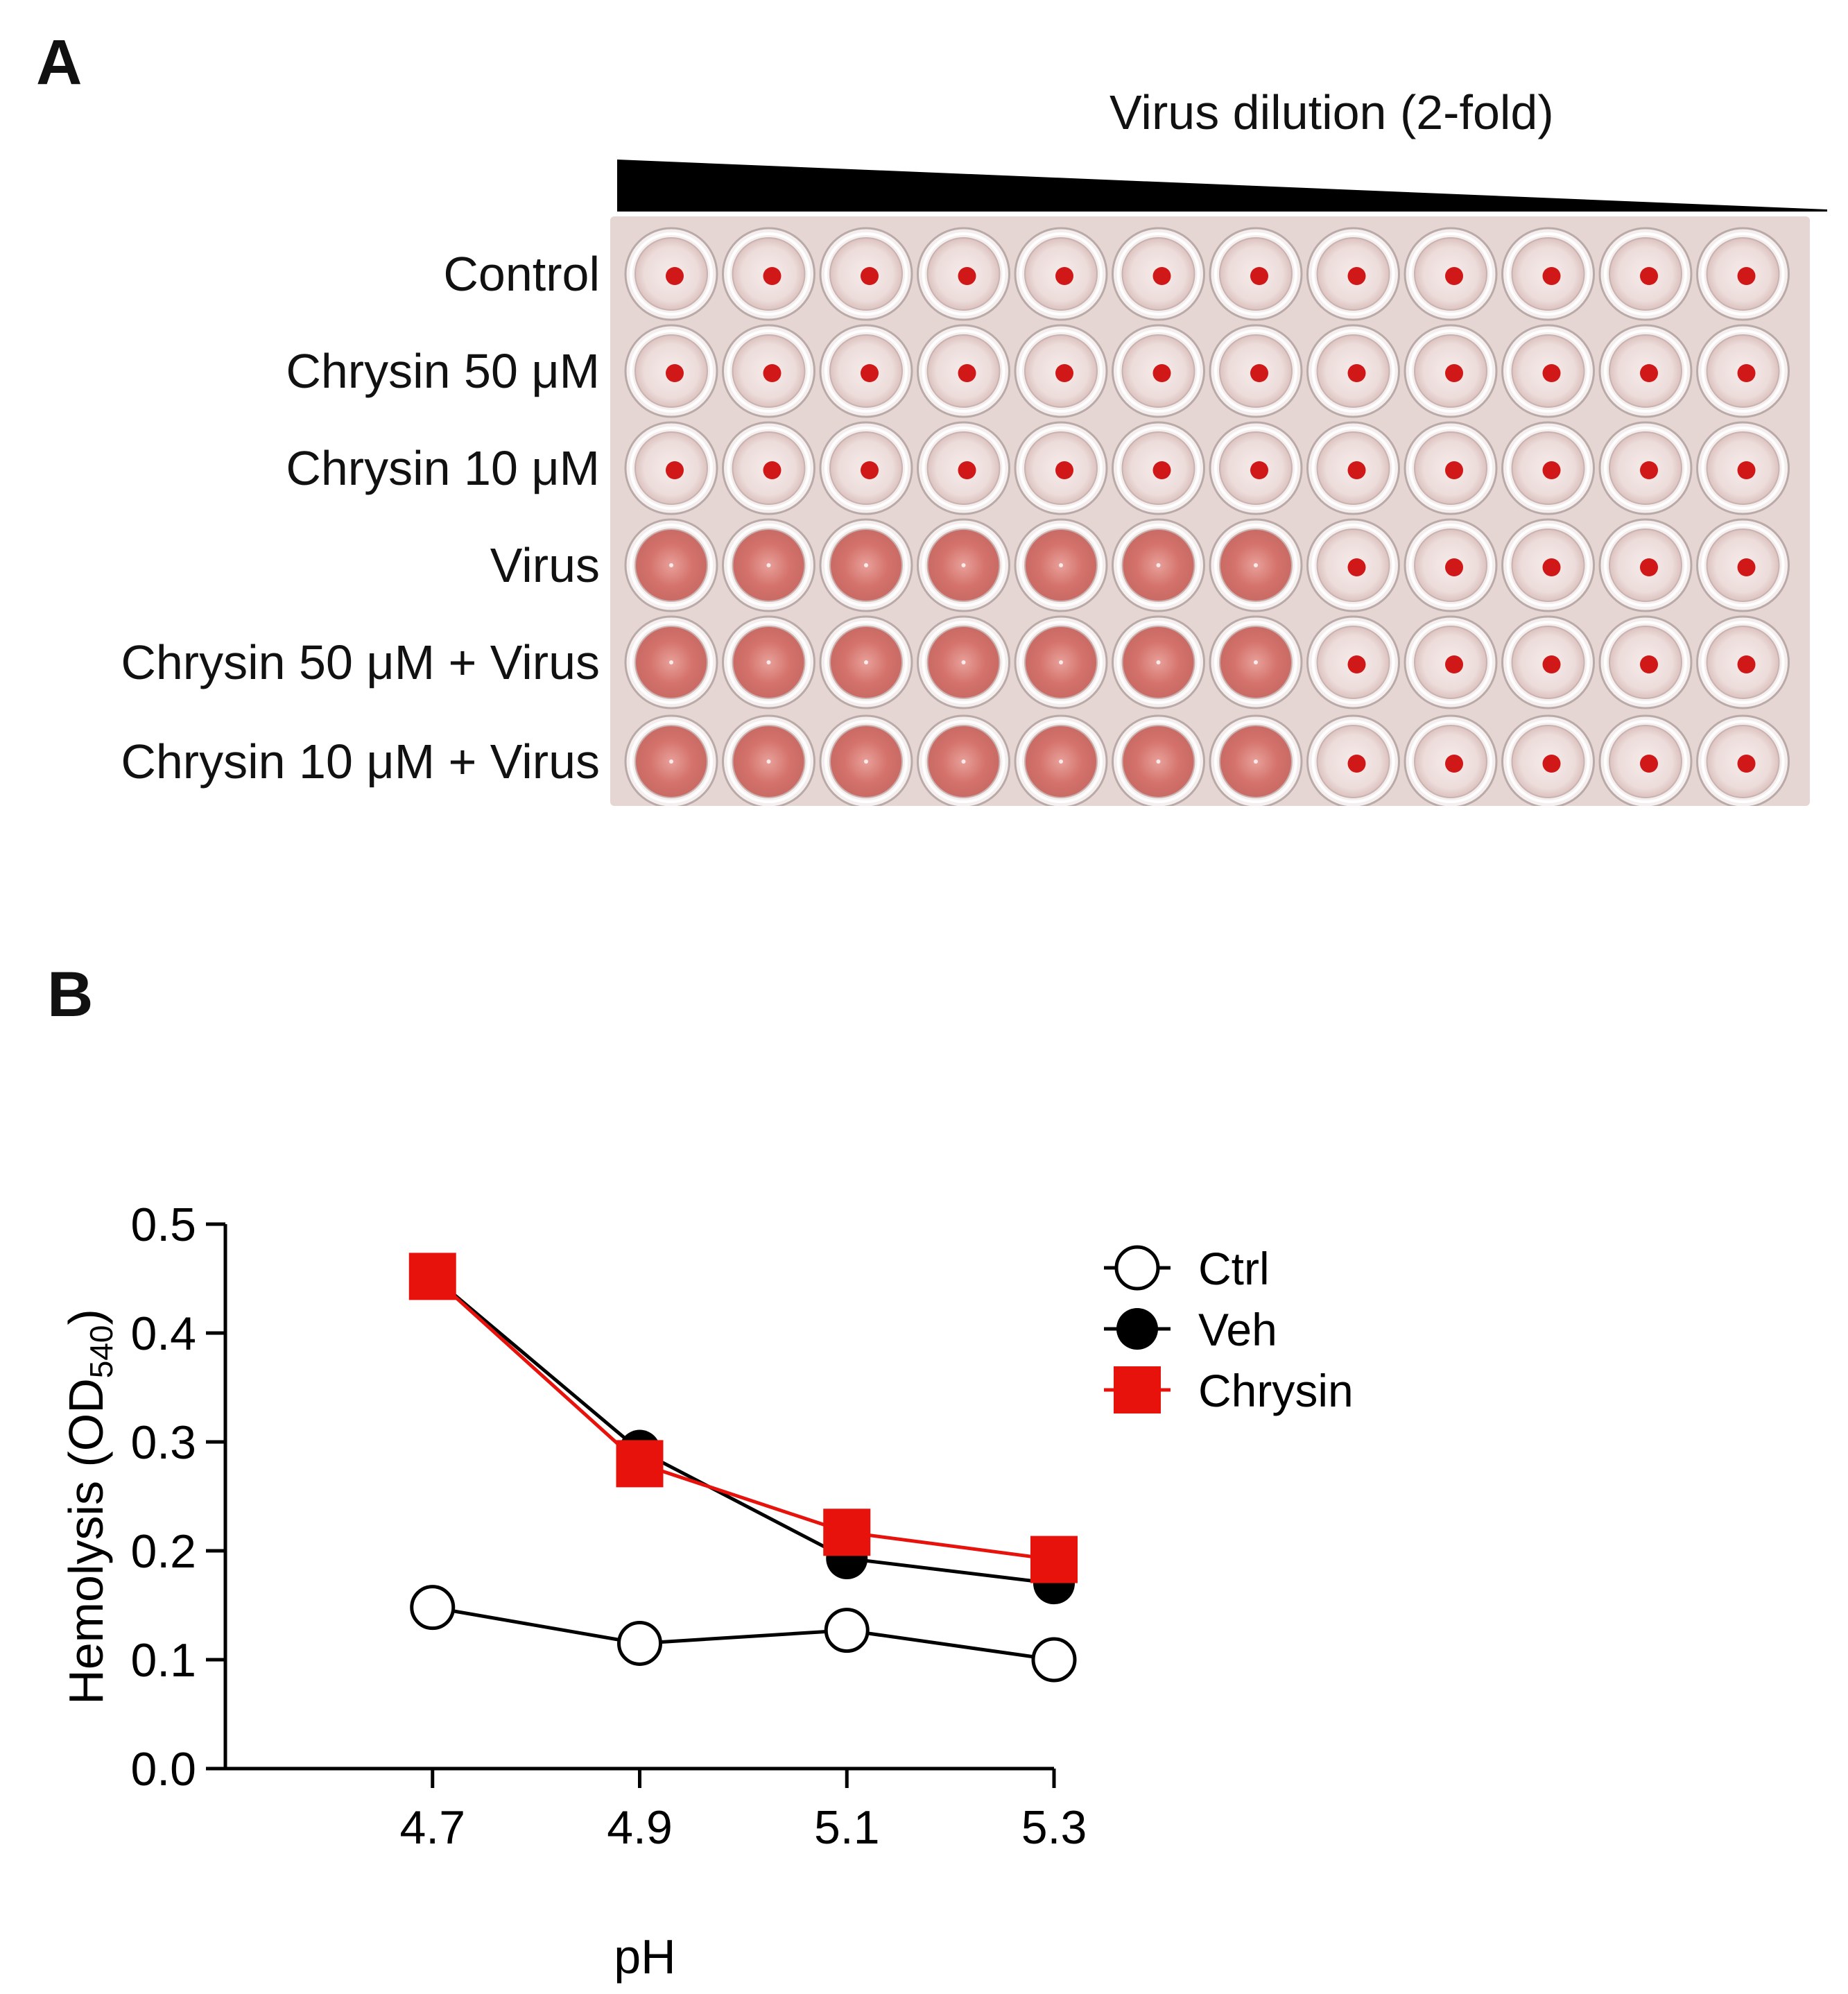  Describe the element at coordinates (521, 274) in the screenshot. I see `row-label: Control` at that location.